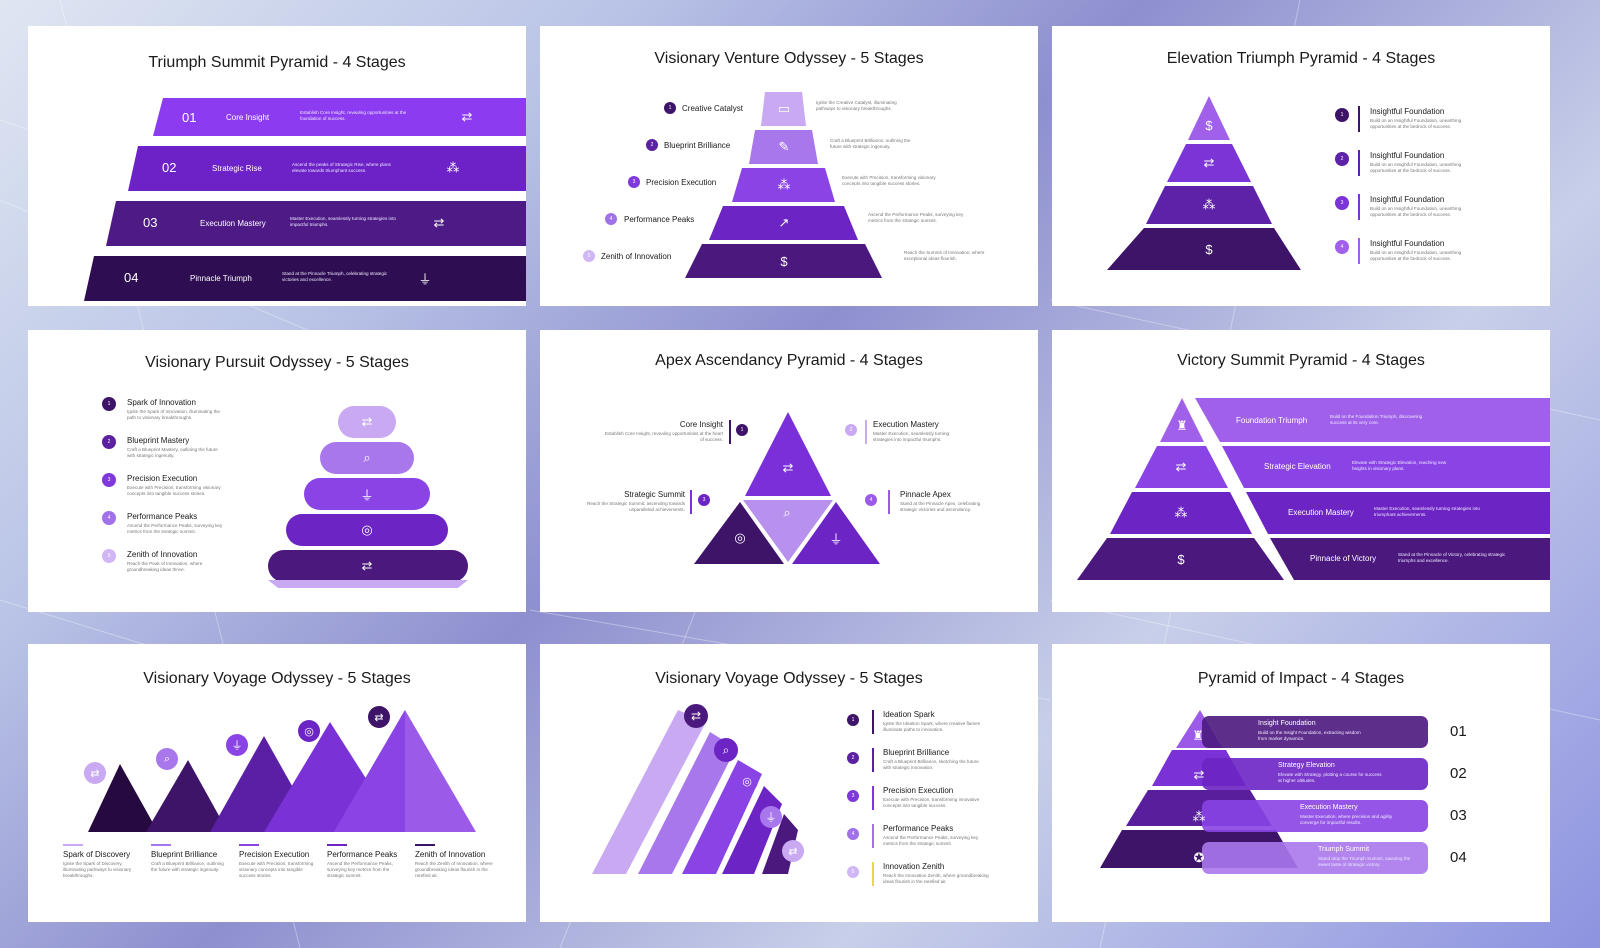 The width and height of the screenshot is (1600, 948). Describe the element at coordinates (1301, 58) in the screenshot. I see `slide-title: Elevation Triumph Pyramid - 4 Stages` at that location.